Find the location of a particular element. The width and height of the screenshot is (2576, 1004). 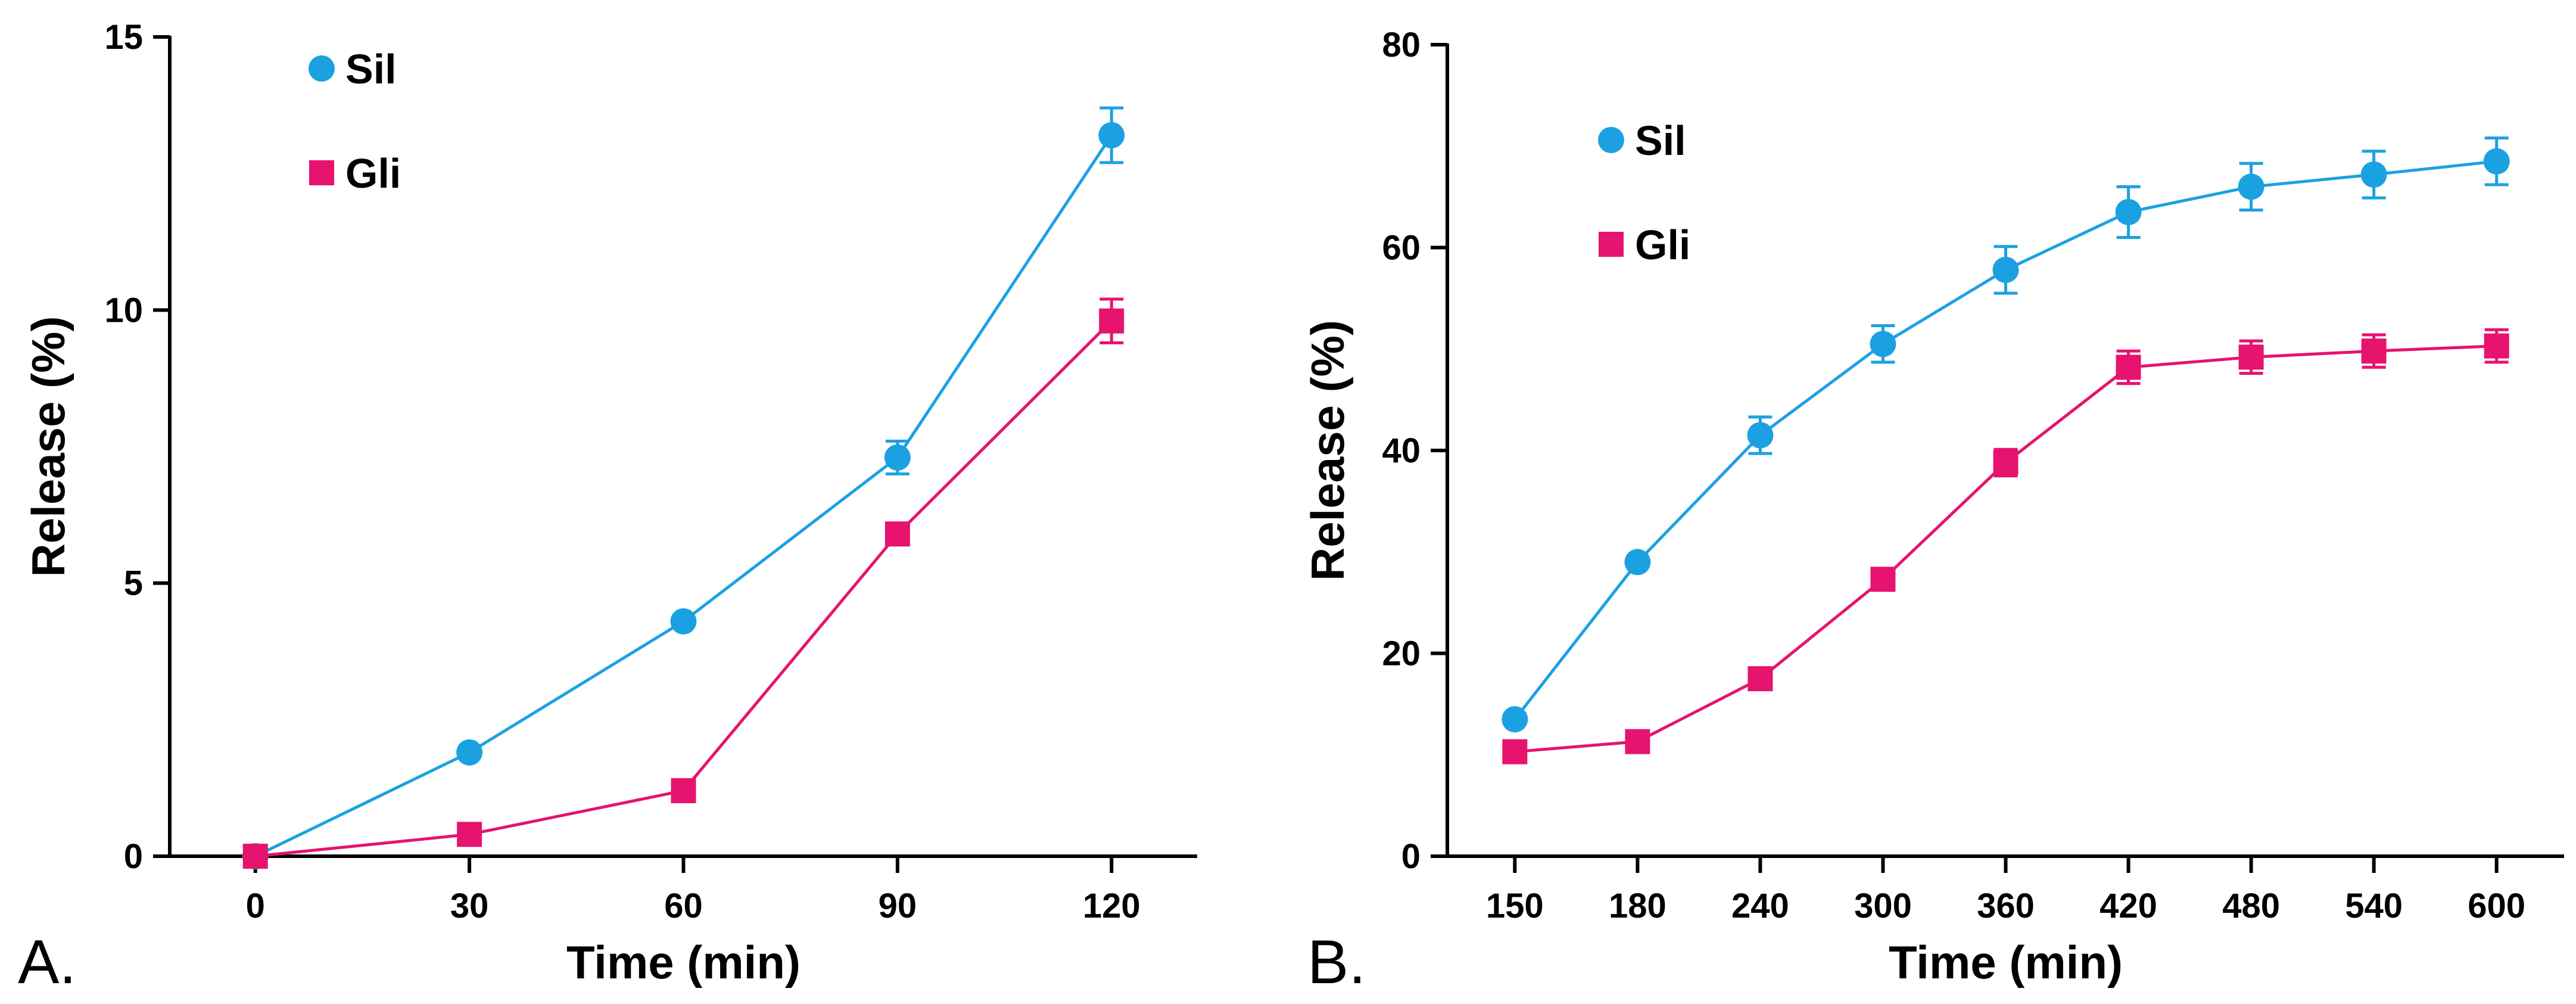

x-tick-label: 150 is located at coordinates (1515, 906).